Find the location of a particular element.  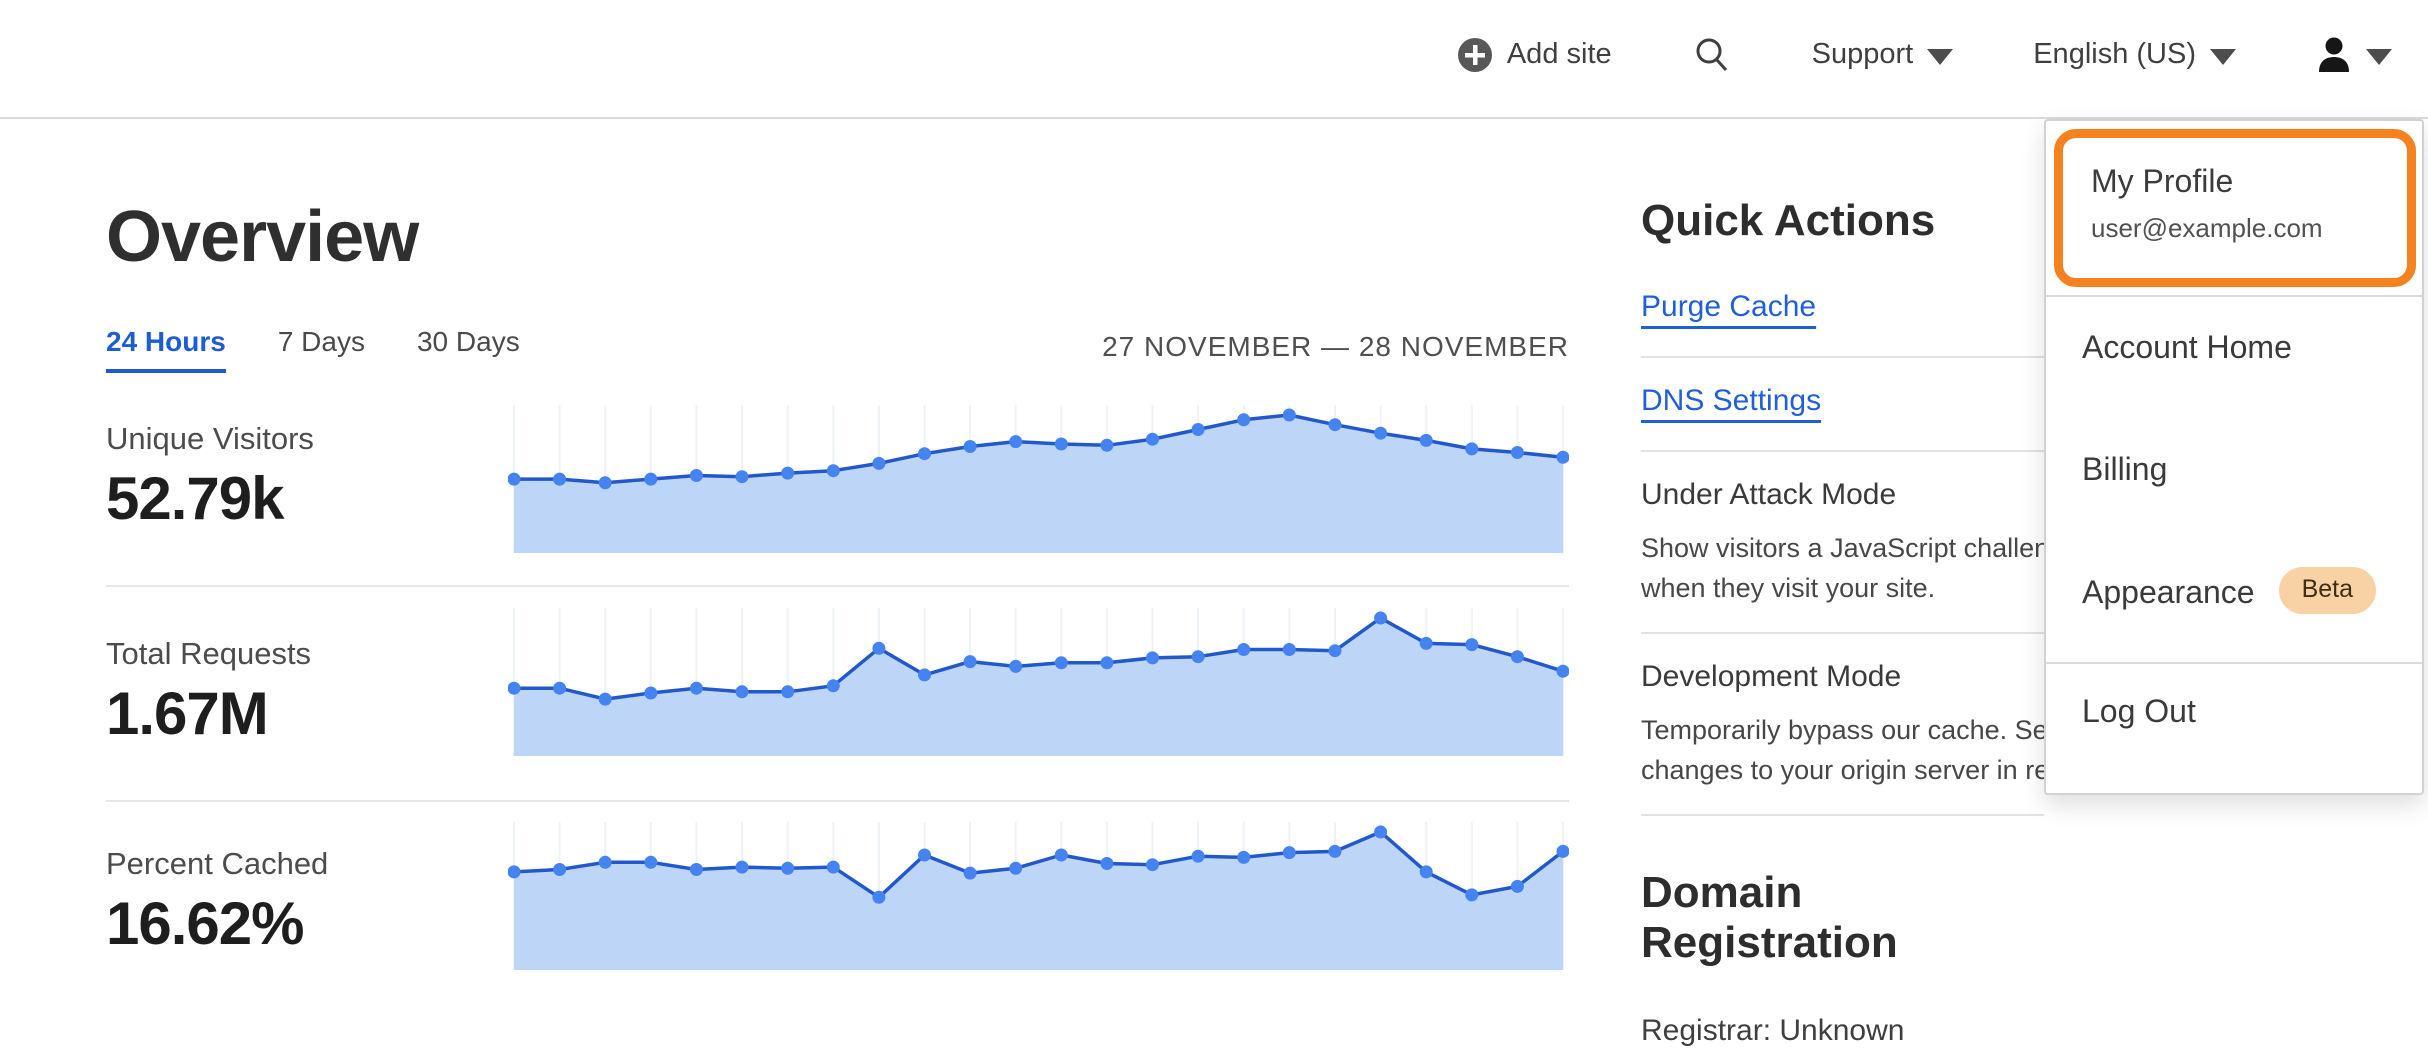

under-attack-mode-description: when they visit your site. is located at coordinates (1788, 588).